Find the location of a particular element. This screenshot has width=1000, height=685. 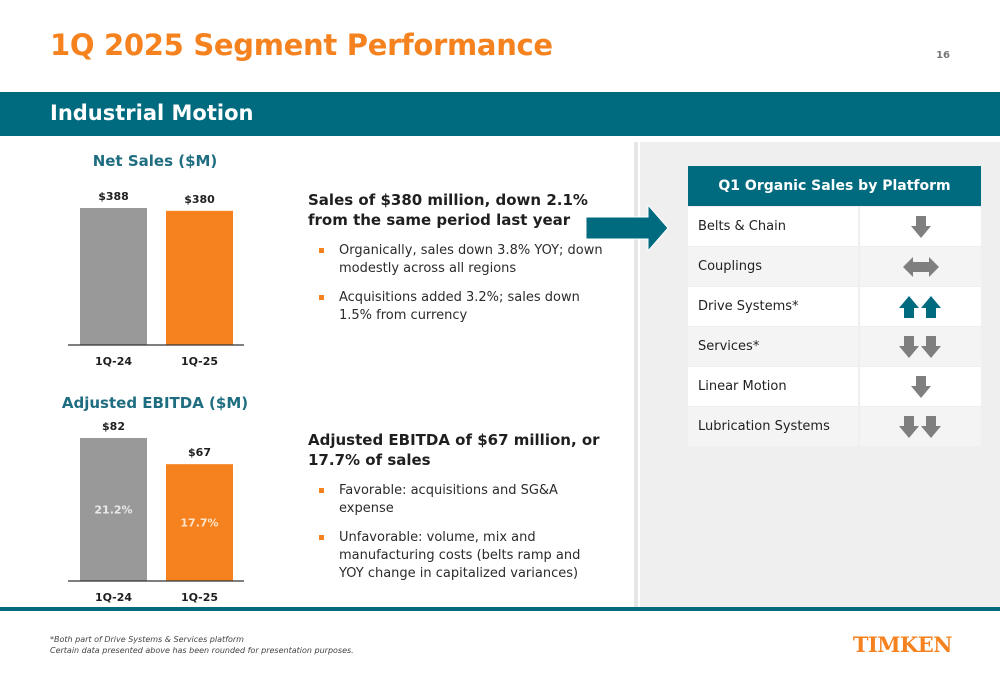

bar-value-label: $380 is located at coordinates (199, 199).